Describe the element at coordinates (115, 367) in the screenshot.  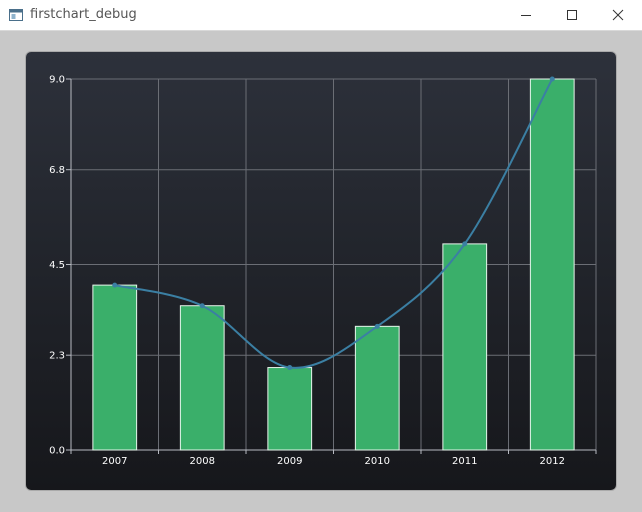
I see `bar-2007` at that location.